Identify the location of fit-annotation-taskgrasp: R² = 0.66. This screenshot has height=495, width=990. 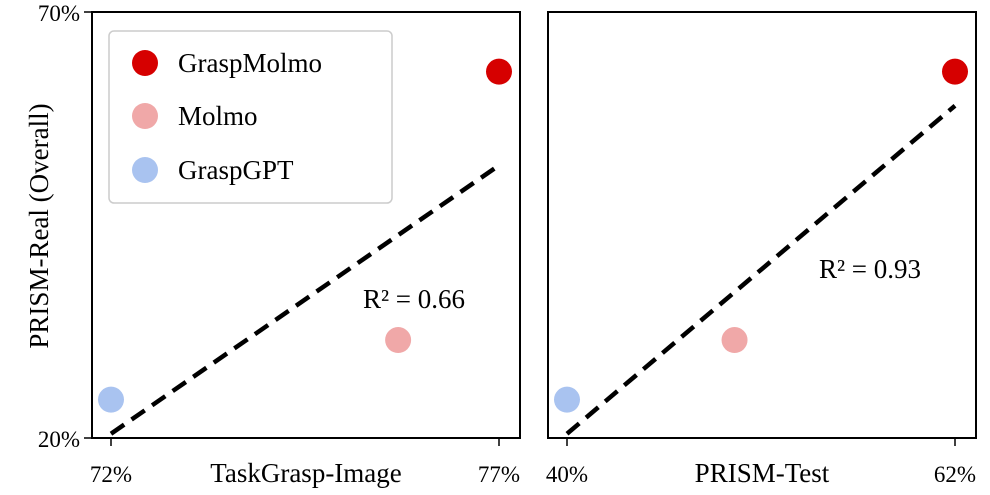
(414, 299).